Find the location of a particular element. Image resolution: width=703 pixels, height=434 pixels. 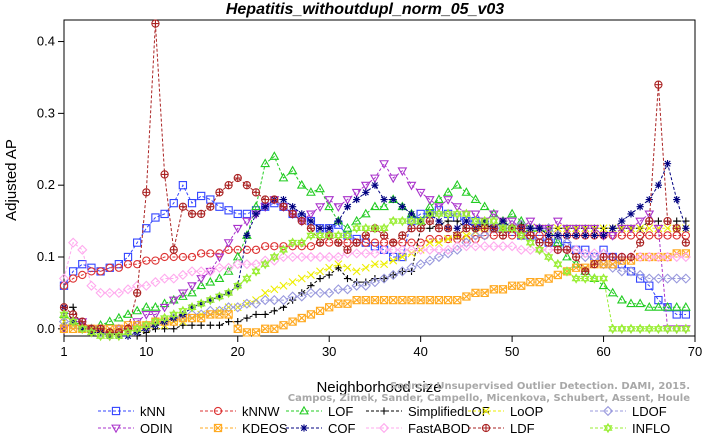

x-tick-label: 40 is located at coordinates (420, 351).